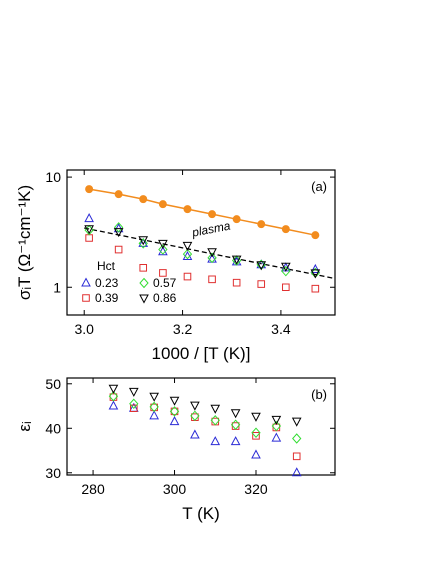 The height and width of the screenshot is (569, 436). What do you see at coordinates (319, 186) in the screenshot?
I see `panel-label: (a)` at bounding box center [319, 186].